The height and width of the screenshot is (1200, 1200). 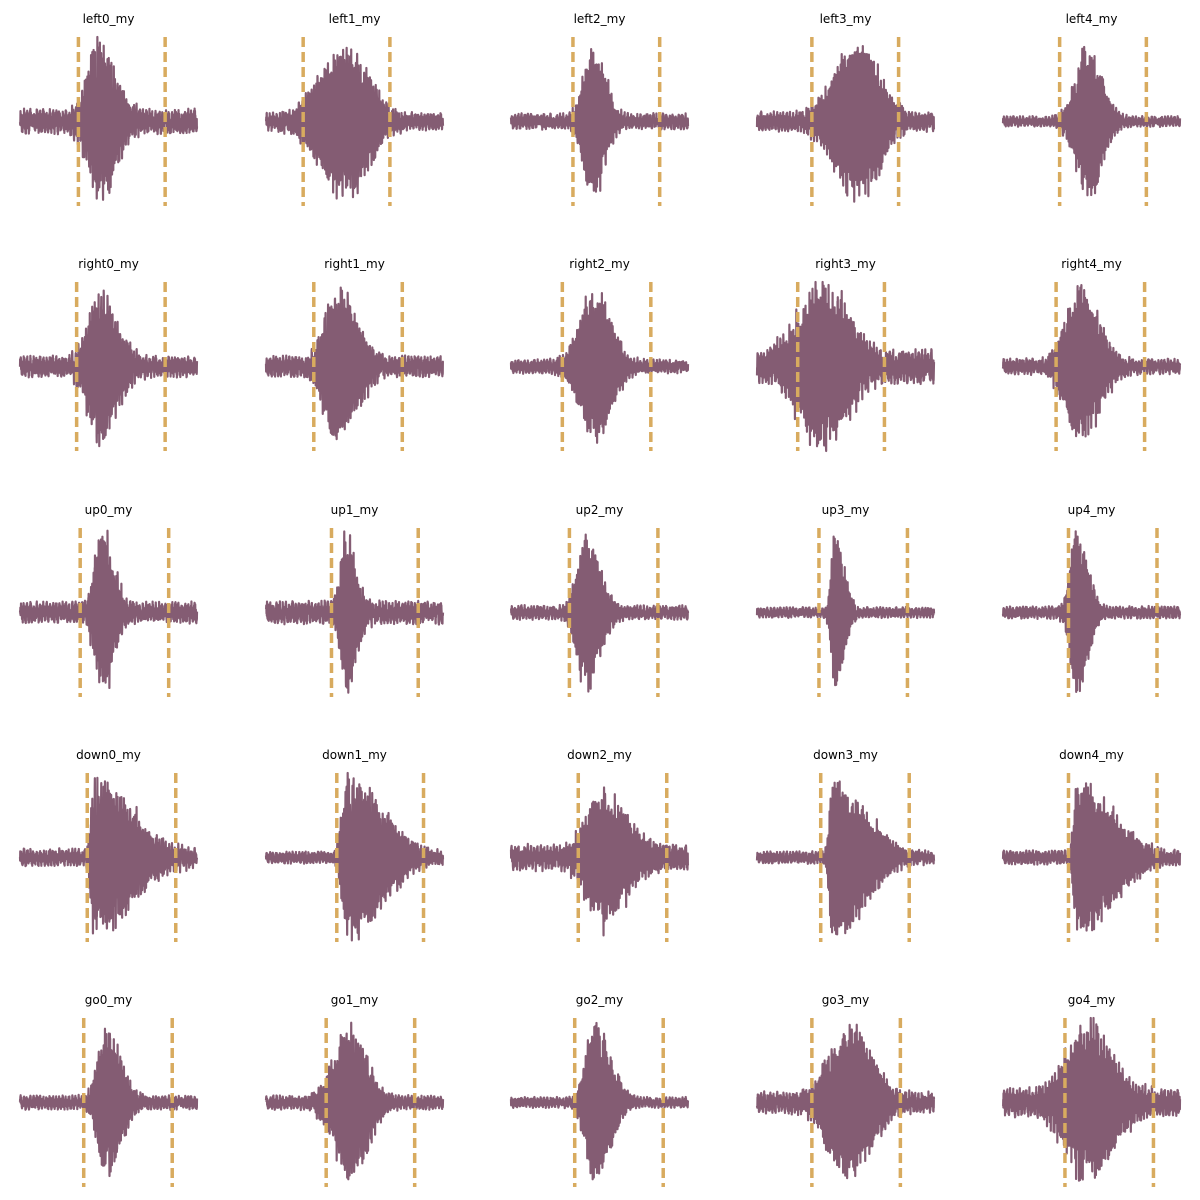 I want to click on panel-up1_my: up1_my, so click(x=354, y=600).